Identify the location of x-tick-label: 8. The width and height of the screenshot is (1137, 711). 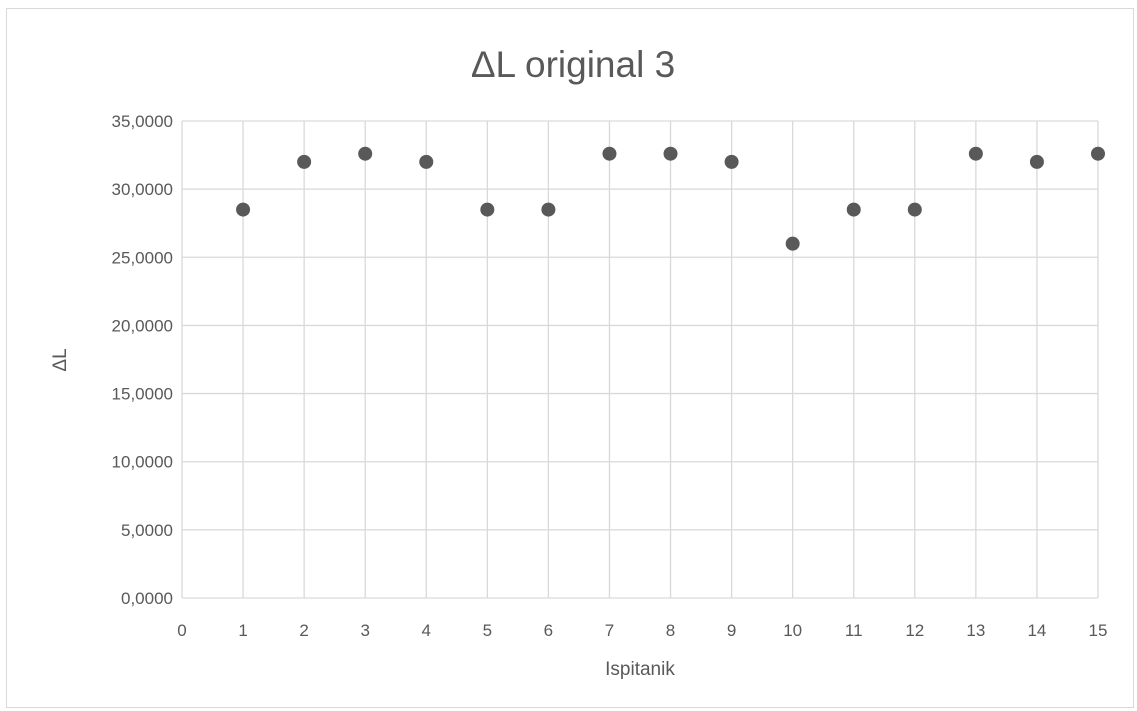
(670, 630).